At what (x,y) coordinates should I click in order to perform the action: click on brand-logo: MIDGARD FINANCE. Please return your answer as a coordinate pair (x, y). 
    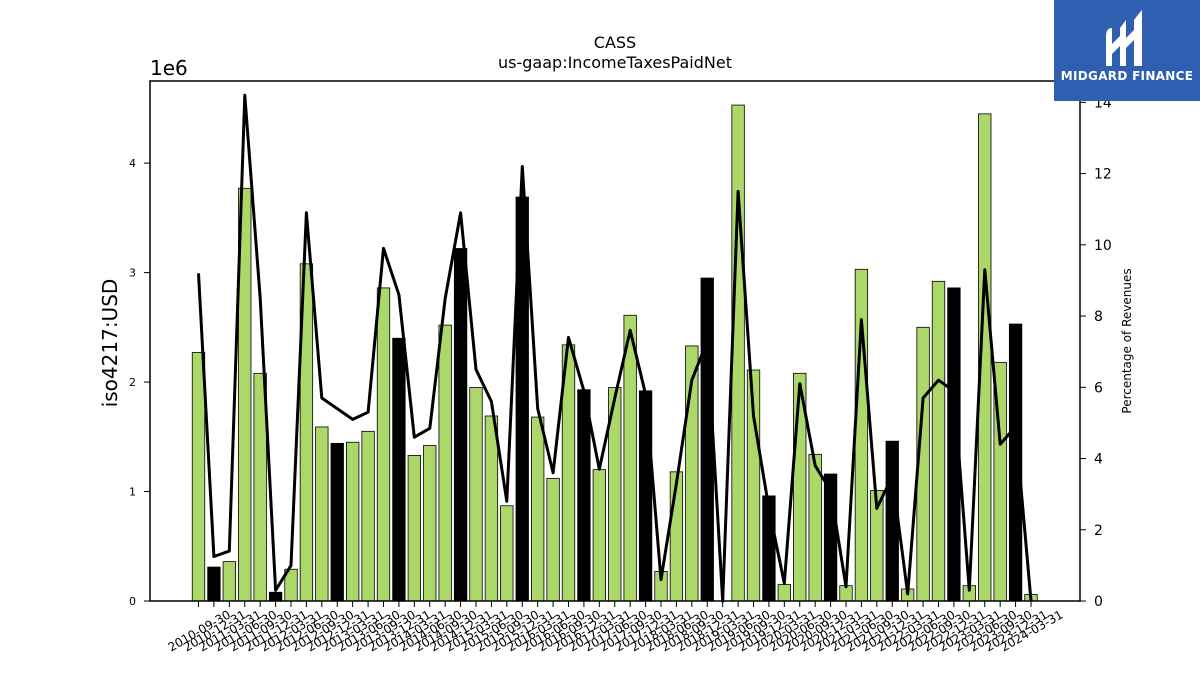
    Looking at the image, I should click on (1127, 50).